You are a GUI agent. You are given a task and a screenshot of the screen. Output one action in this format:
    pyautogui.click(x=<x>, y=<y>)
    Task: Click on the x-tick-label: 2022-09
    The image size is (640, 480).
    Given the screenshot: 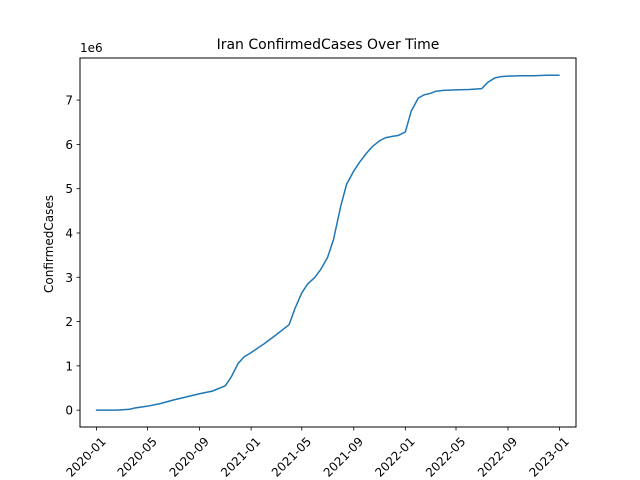 What is the action you would take?
    pyautogui.click(x=497, y=456)
    